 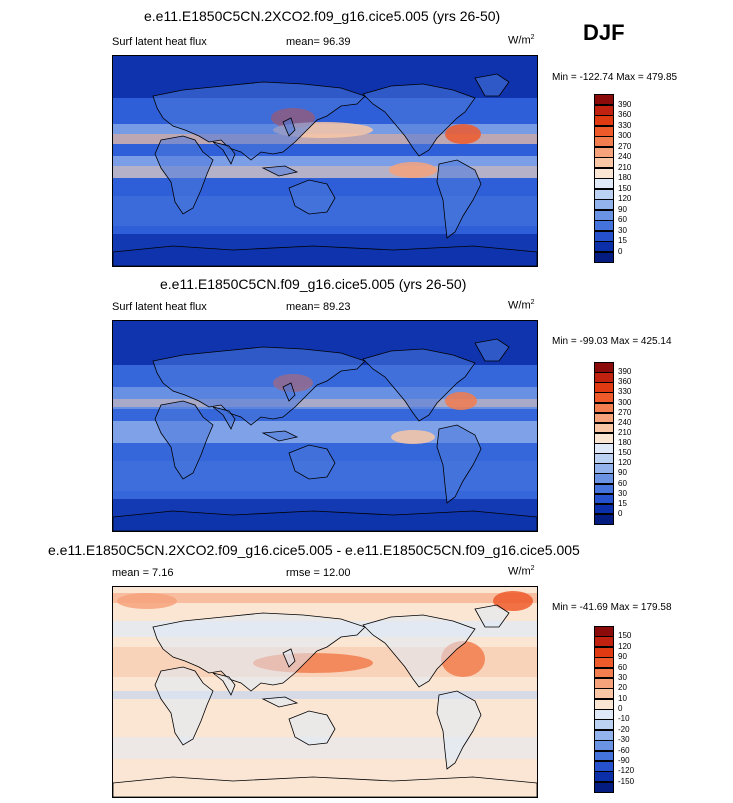 What do you see at coordinates (624, 729) in the screenshot?
I see `colorbar-tick-label: -20` at bounding box center [624, 729].